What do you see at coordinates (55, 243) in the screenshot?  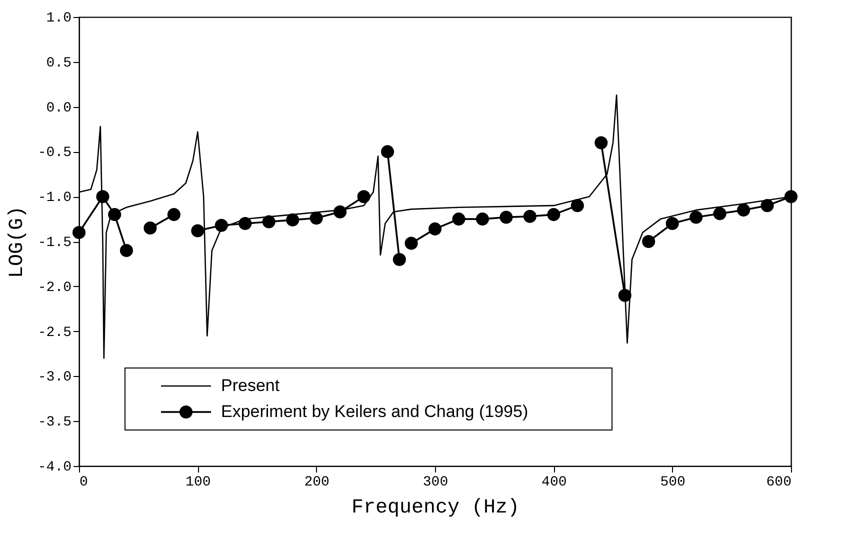 I see `y-tick-label: -1.5` at bounding box center [55, 243].